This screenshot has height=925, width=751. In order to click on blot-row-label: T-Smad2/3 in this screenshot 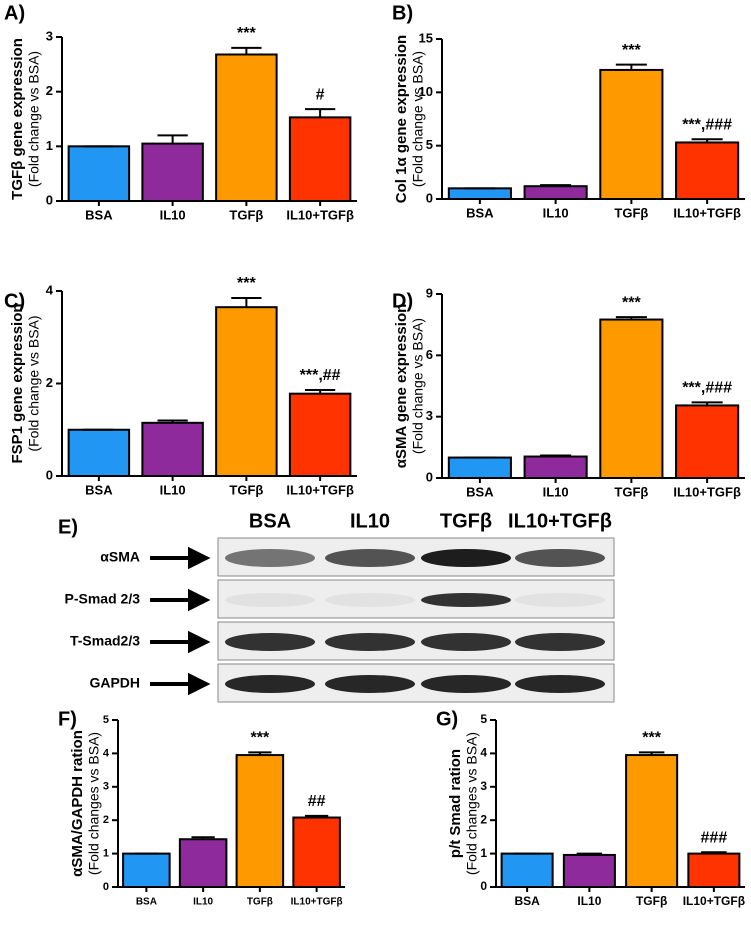, I will do `click(105, 641)`.